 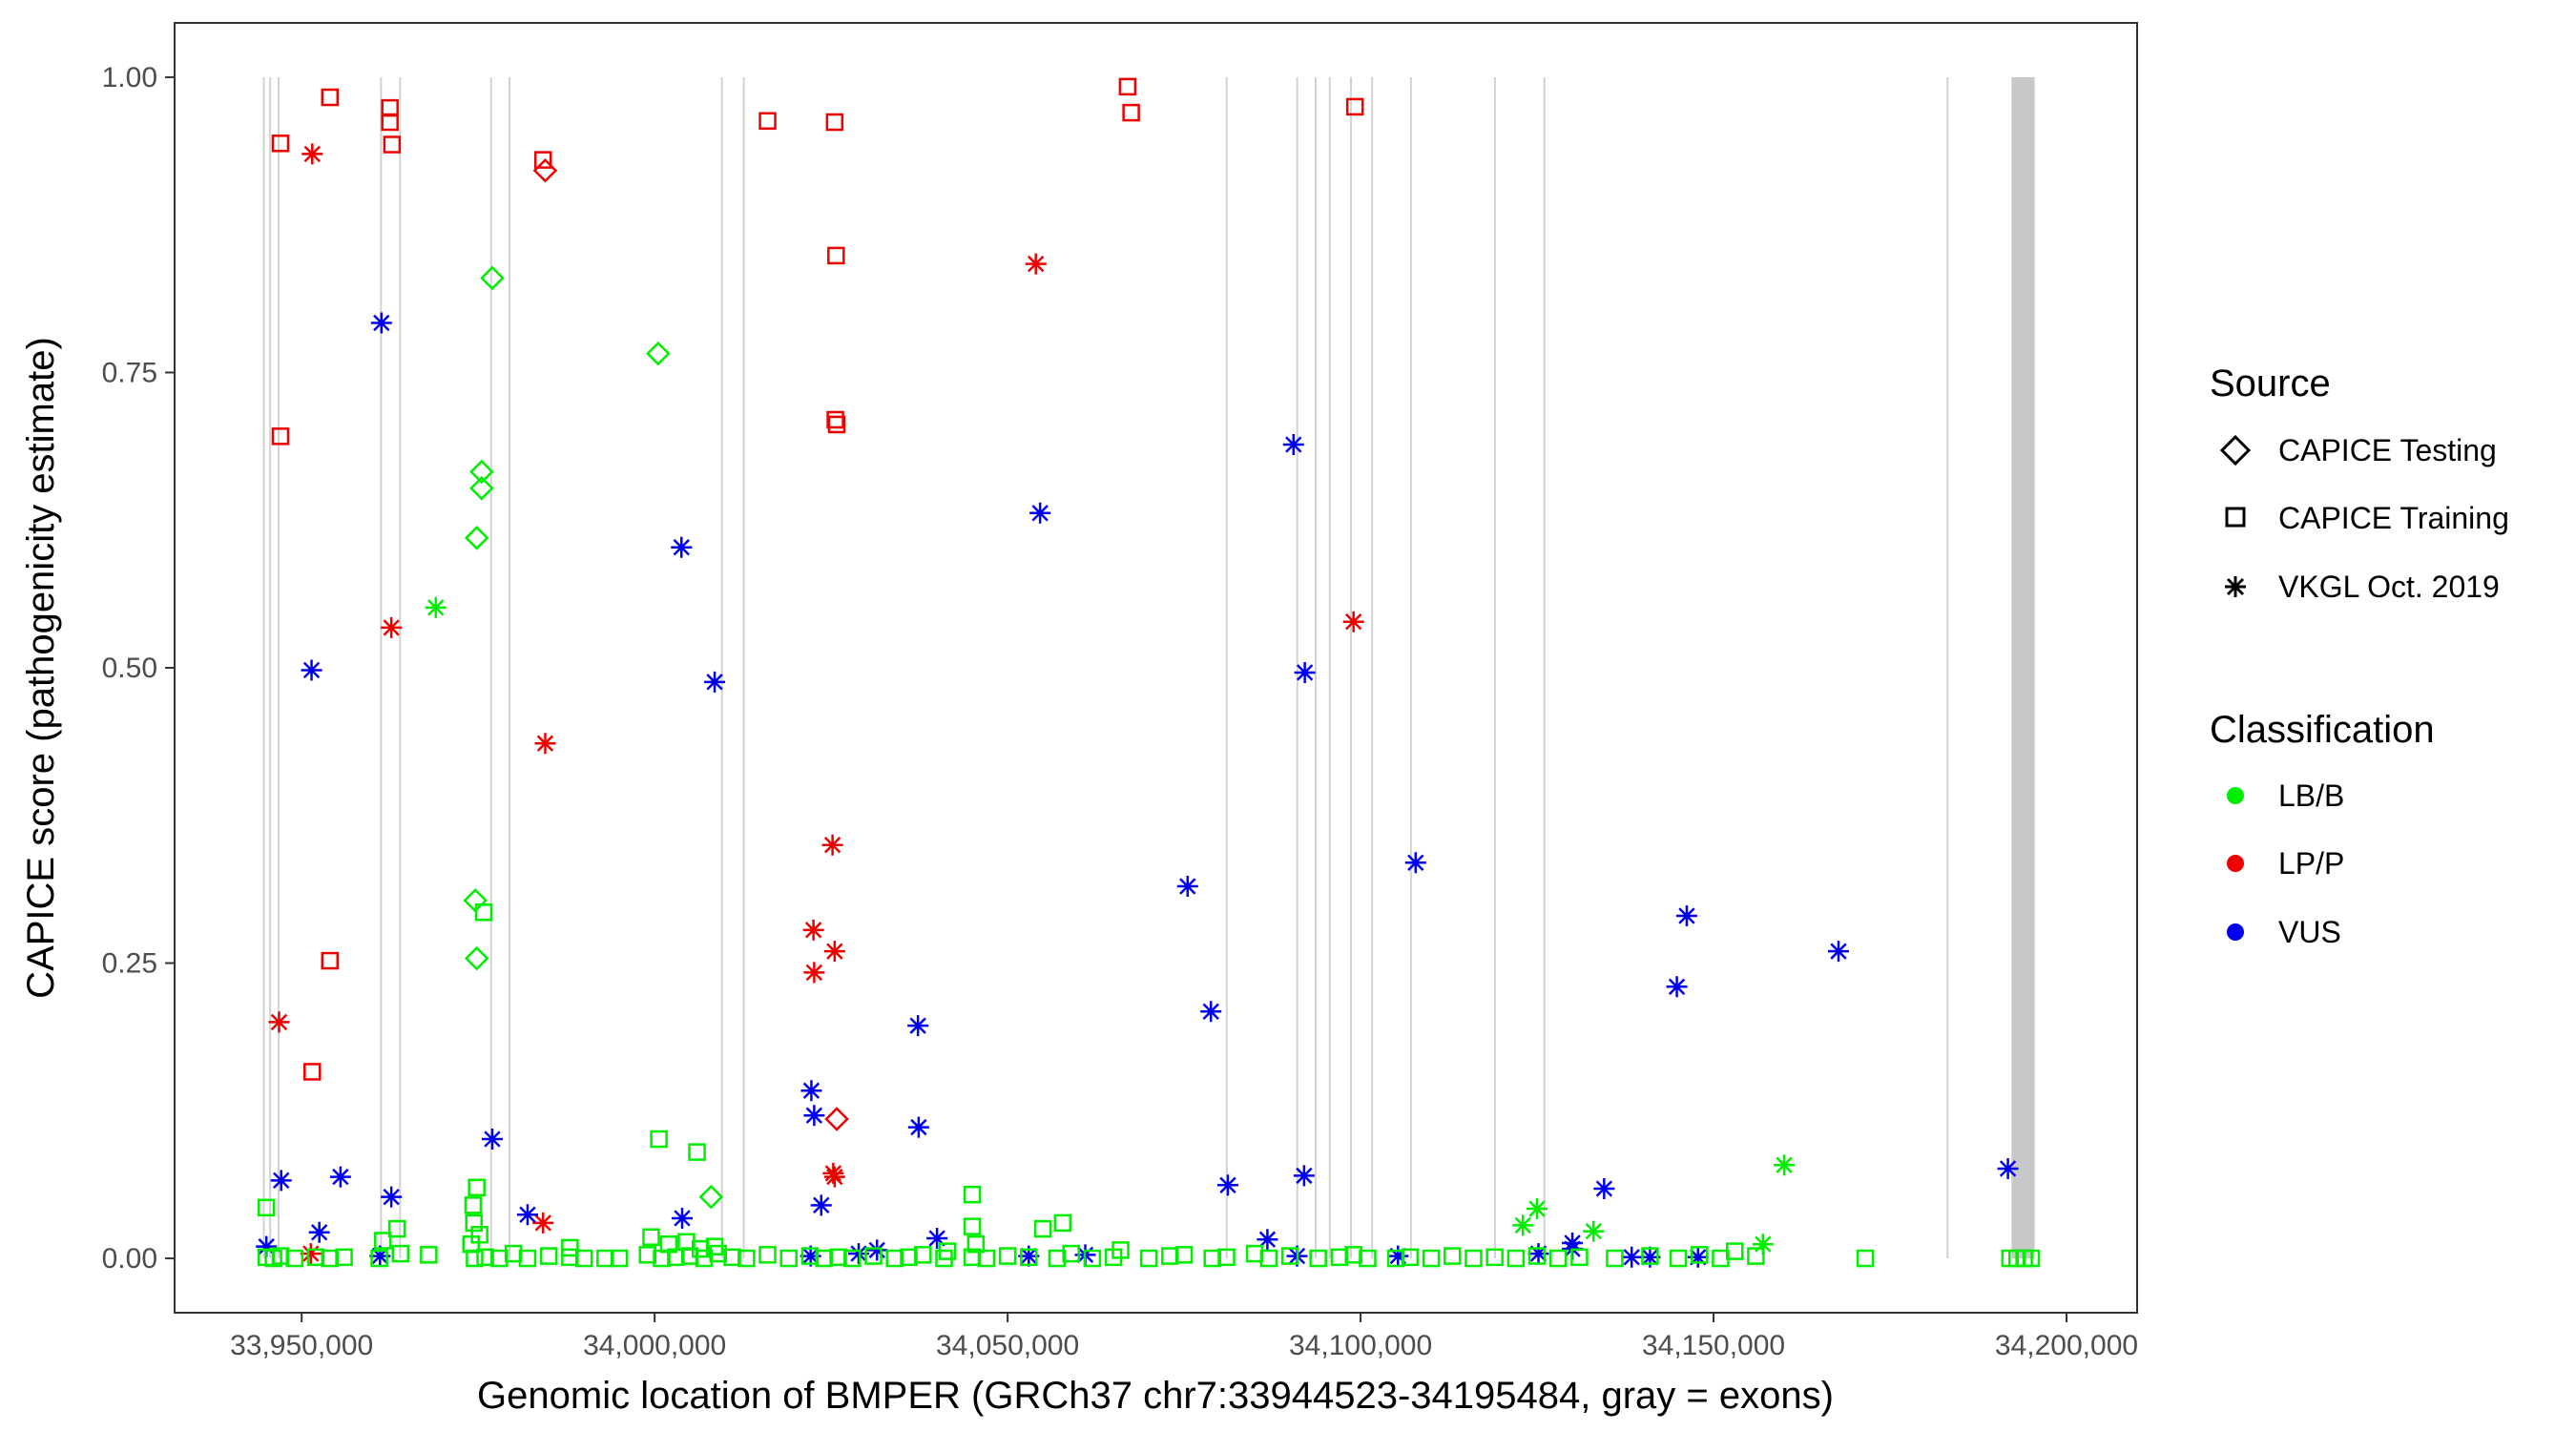 What do you see at coordinates (2358, 450) in the screenshot?
I see `legend-source-item-testing: CAPICE Testing` at bounding box center [2358, 450].